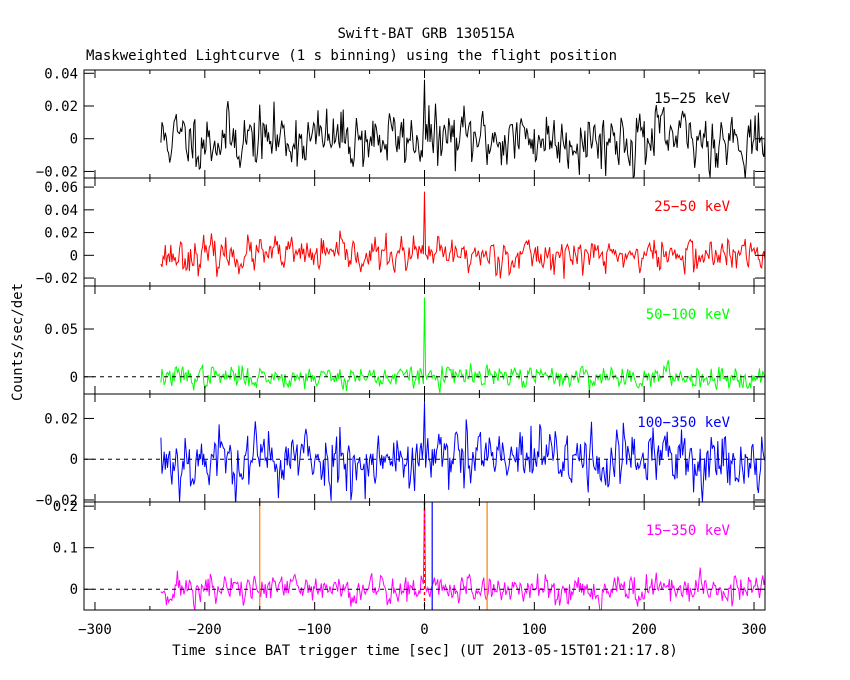 The width and height of the screenshot is (850, 680). Describe the element at coordinates (688, 315) in the screenshot. I see `band-label: 50−100 keV` at that location.